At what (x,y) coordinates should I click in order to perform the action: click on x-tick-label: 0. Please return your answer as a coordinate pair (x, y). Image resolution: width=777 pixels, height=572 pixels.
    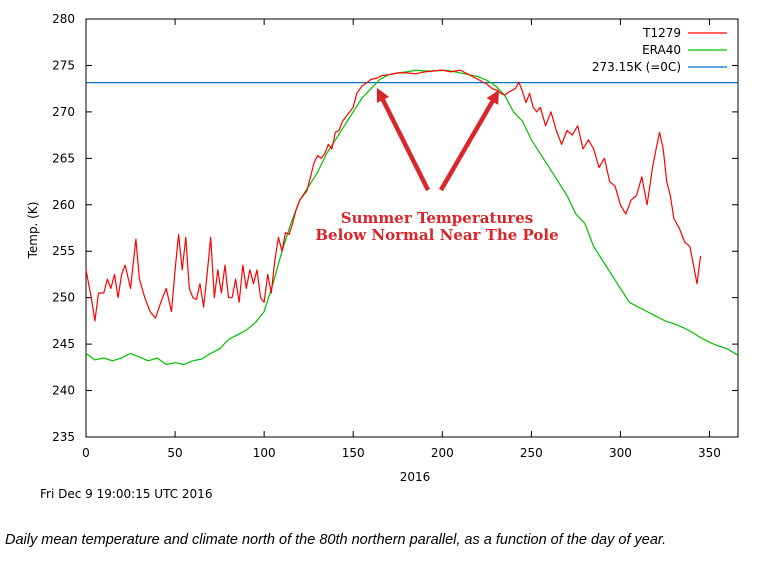
    Looking at the image, I should click on (86, 453).